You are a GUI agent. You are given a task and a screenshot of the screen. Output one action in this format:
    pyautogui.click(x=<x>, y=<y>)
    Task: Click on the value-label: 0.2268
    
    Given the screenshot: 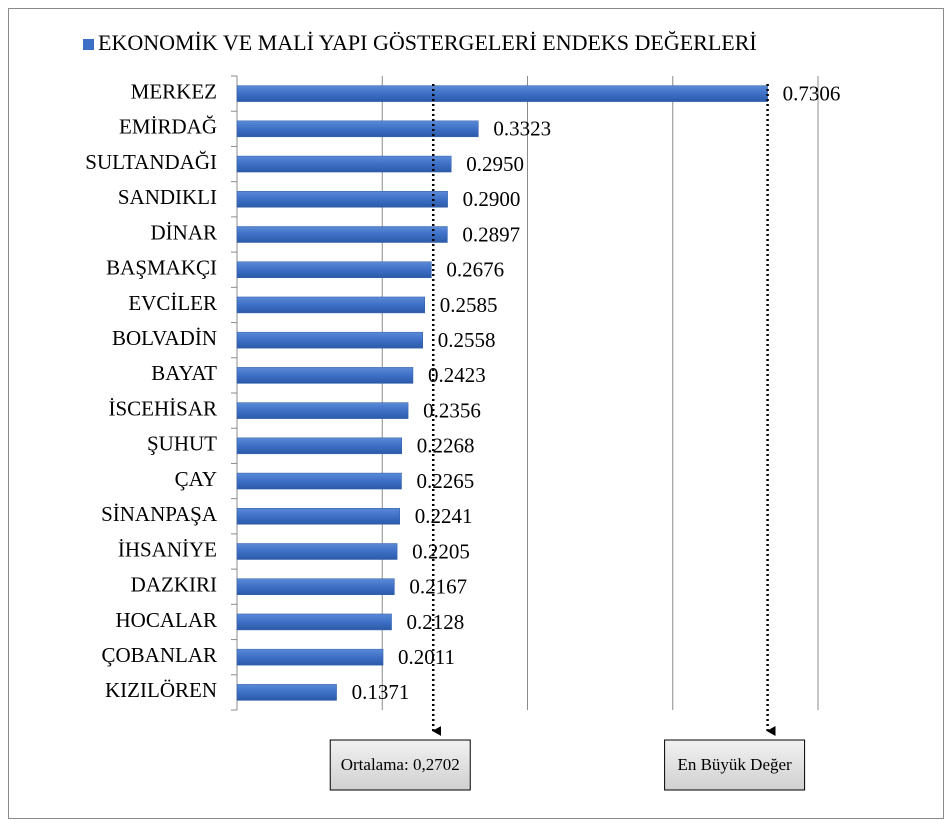 What is the action you would take?
    pyautogui.click(x=446, y=446)
    